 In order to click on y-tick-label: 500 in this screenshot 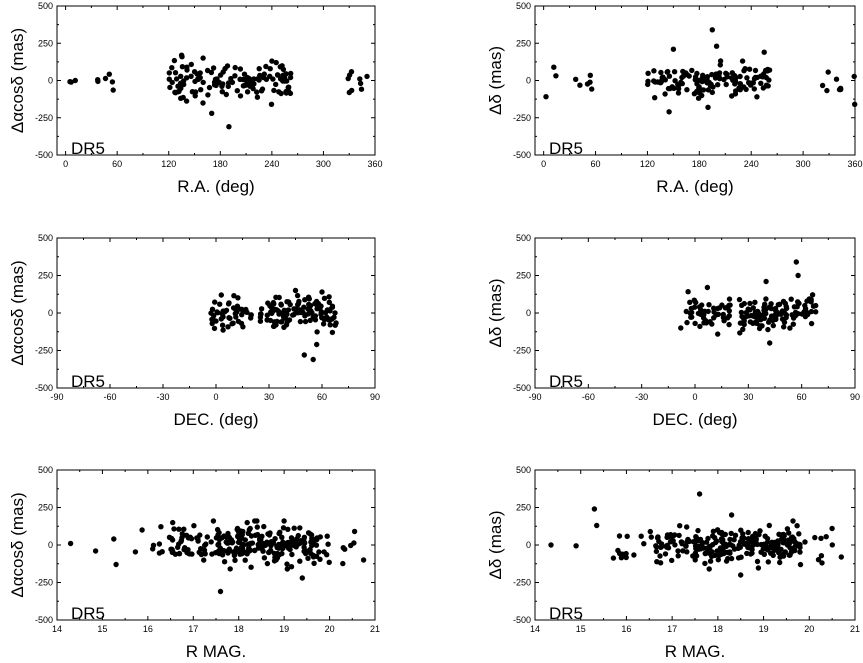, I will do `click(523, 238)`.